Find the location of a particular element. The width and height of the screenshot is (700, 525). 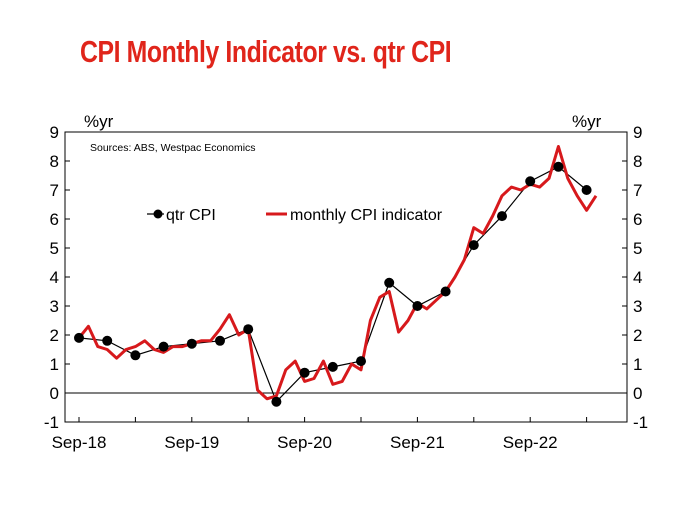

x-tick-label: Sep-18 is located at coordinates (79, 442).